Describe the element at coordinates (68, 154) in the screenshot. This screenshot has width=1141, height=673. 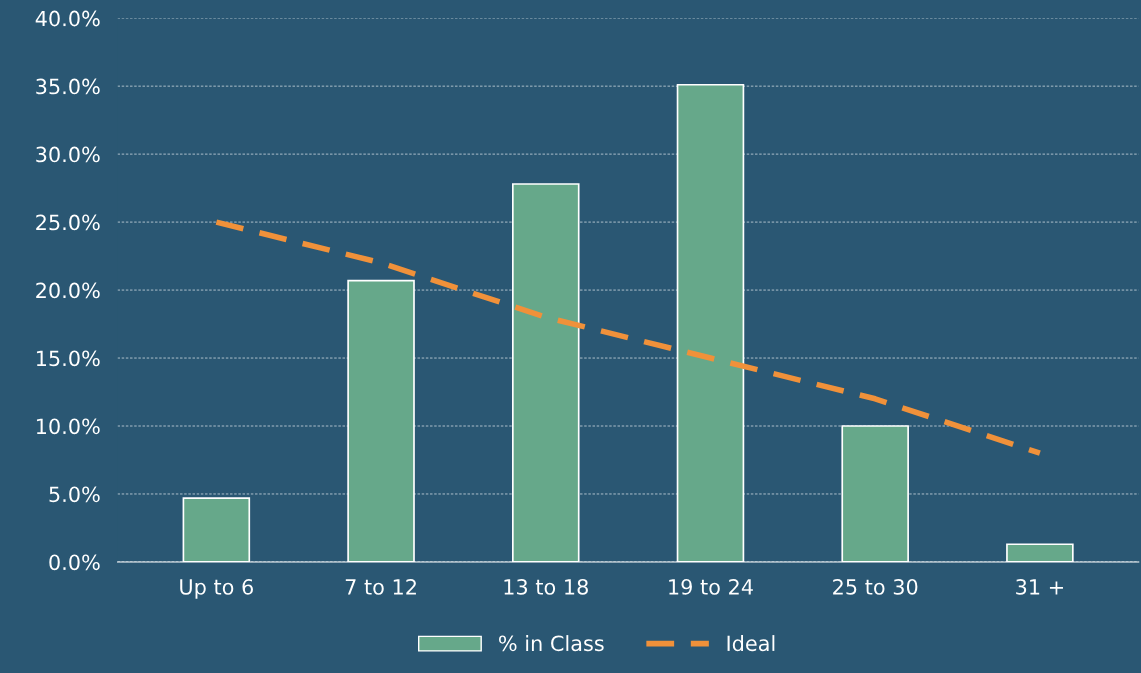
I see `y-tick-label: 30.0%` at that location.